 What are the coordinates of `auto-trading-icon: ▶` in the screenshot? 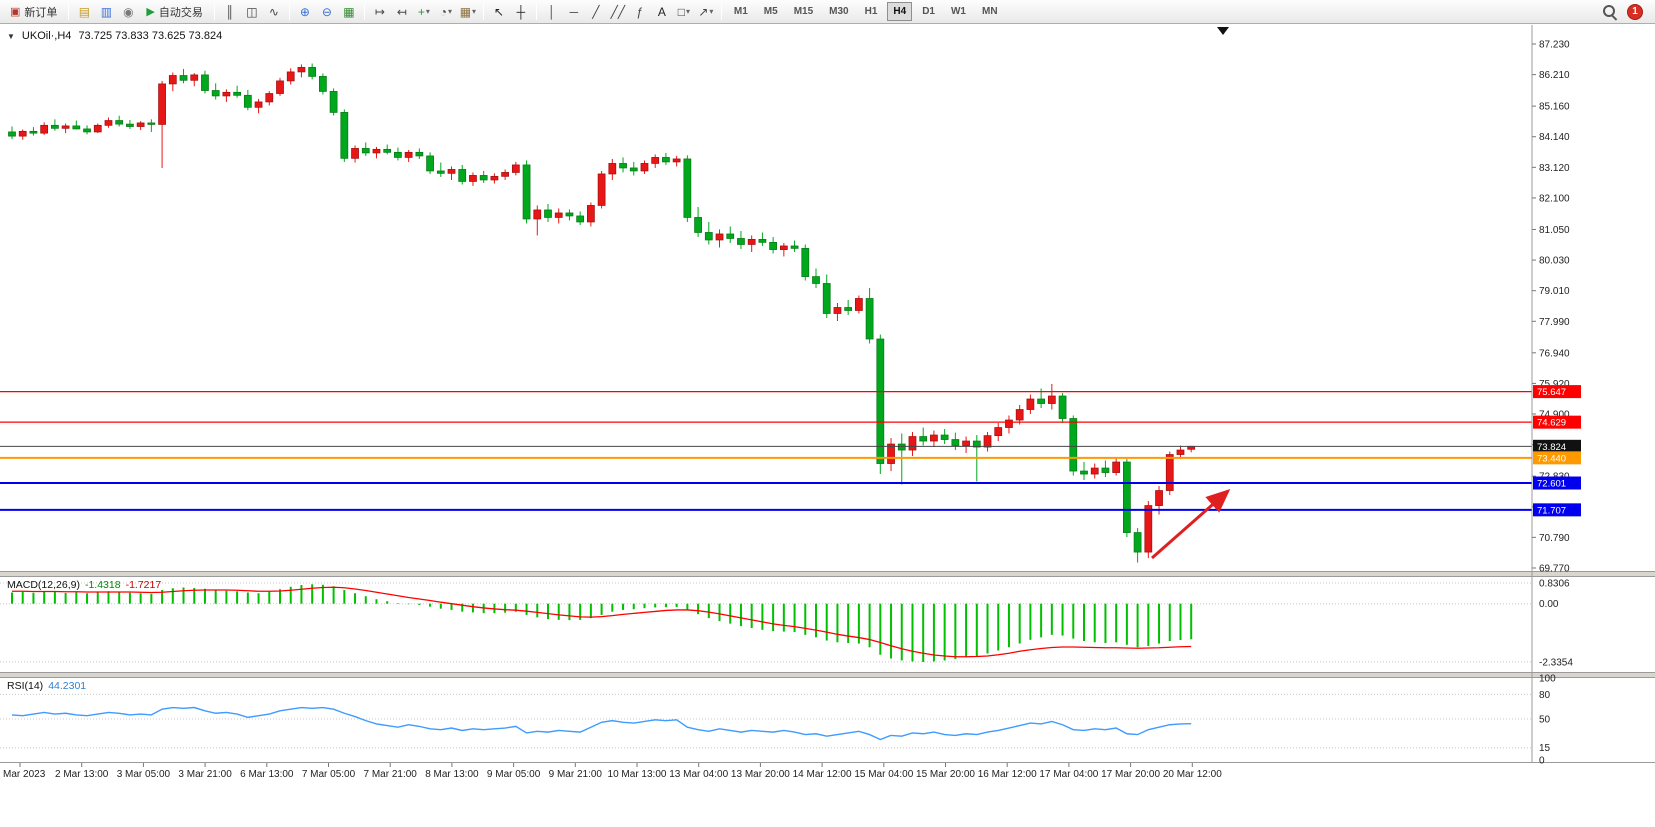 It's located at (150, 12).